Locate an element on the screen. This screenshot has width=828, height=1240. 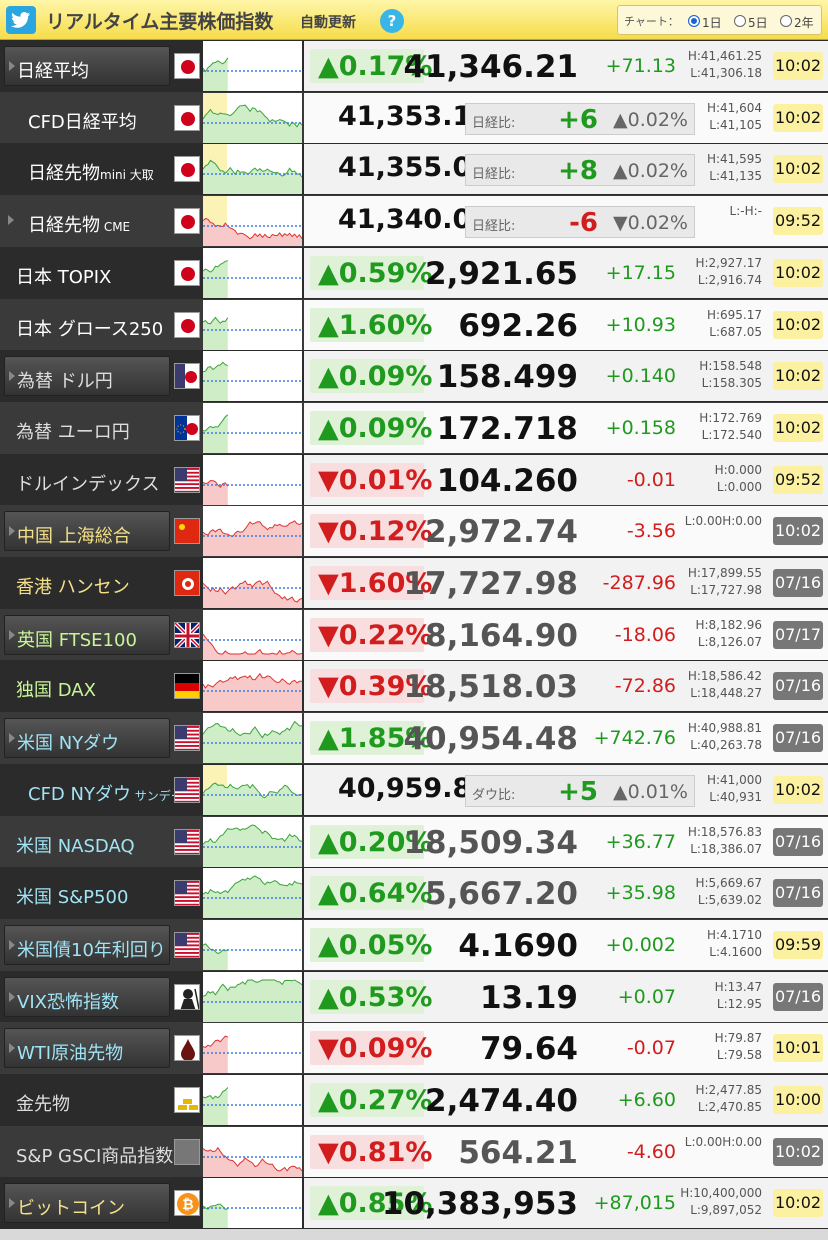
instrument-name-button: 米国 S&P500 is located at coordinates (87, 893).